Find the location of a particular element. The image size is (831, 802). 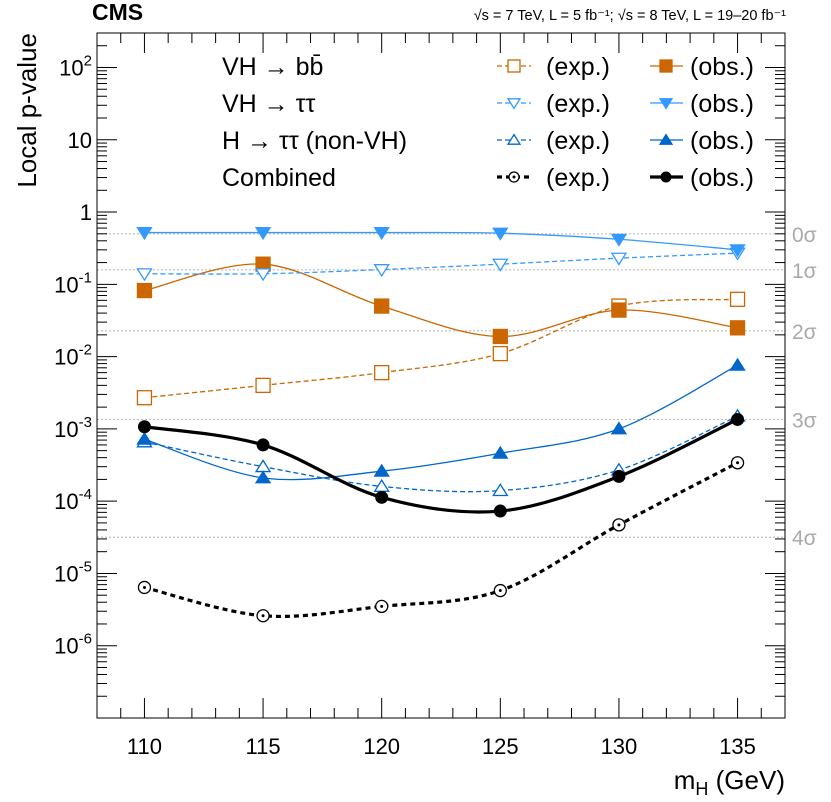

x-tick-label-4: 130 is located at coordinates (619, 746).